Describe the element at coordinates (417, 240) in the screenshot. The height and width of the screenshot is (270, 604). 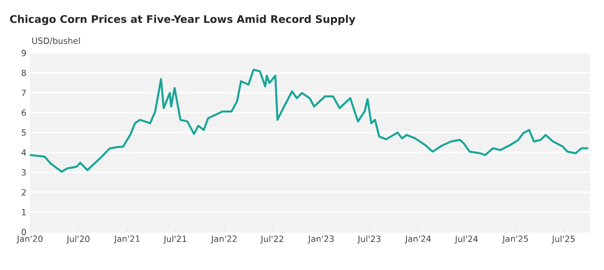
I see `x-tick-label: Jan'24` at that location.